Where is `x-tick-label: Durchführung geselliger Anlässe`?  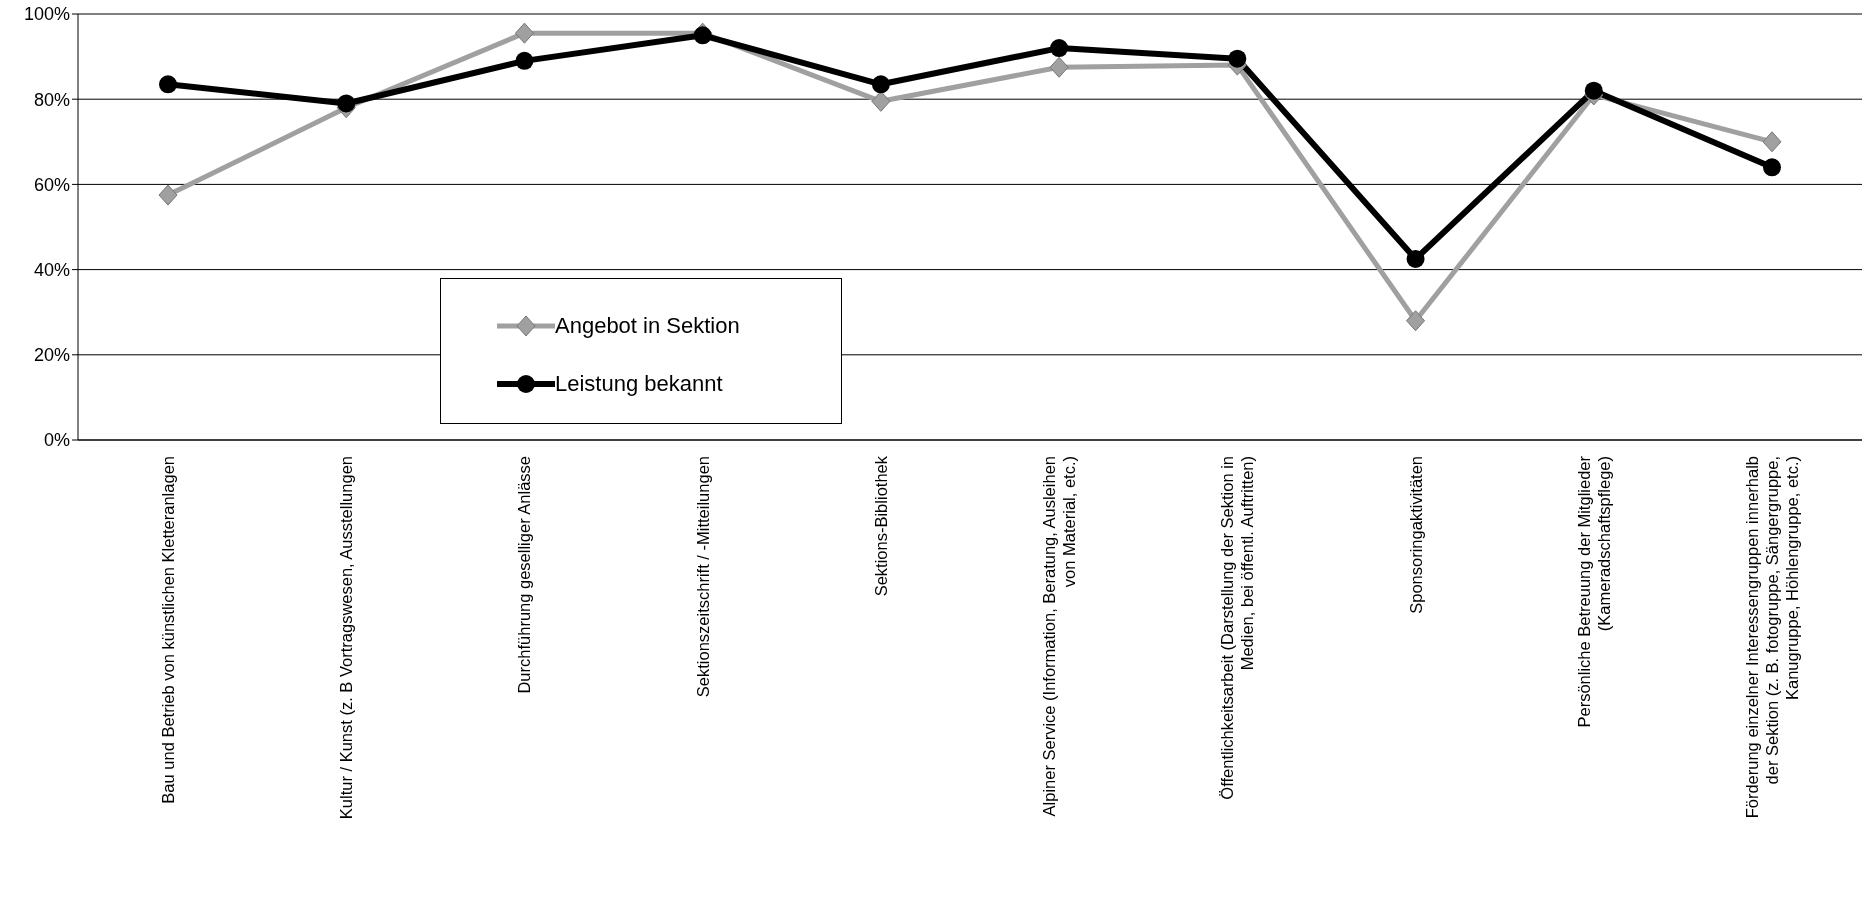
x-tick-label: Durchführung geselliger Anlässe is located at coordinates (524, 575).